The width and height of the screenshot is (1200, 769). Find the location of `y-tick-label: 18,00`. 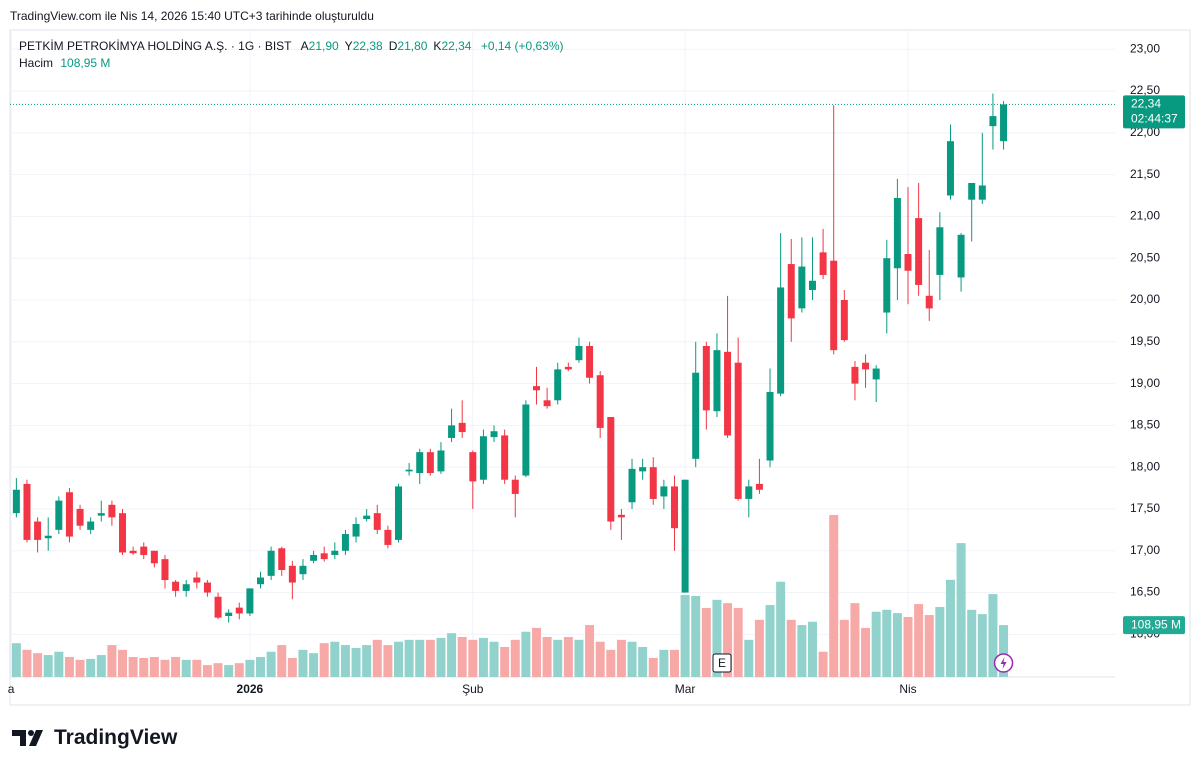

y-tick-label: 18,00 is located at coordinates (1145, 466).